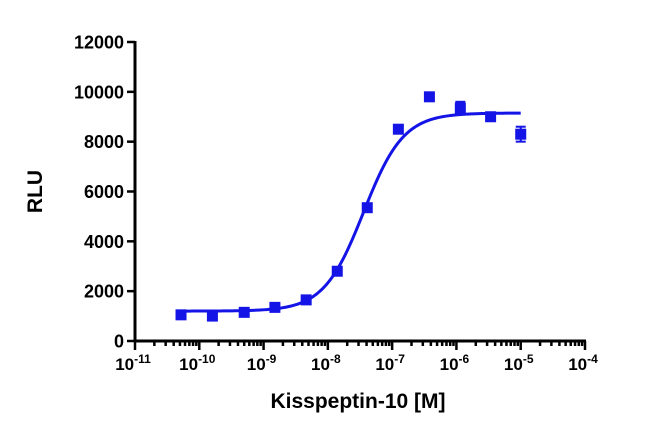  I want to click on x-tick-label: 10⁻⁶, so click(455, 363).